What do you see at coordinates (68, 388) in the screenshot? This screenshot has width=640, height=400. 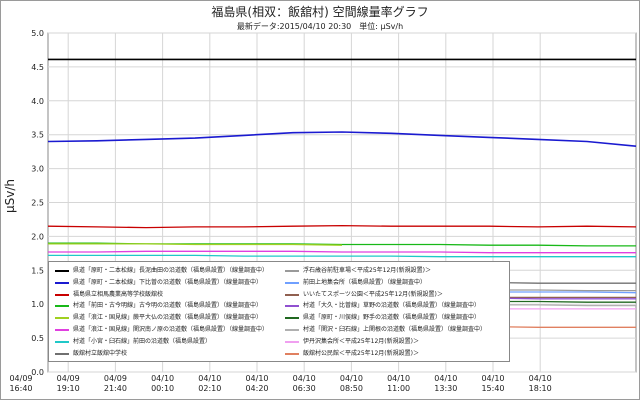 I see `x-tick-time: 19:10` at bounding box center [68, 388].